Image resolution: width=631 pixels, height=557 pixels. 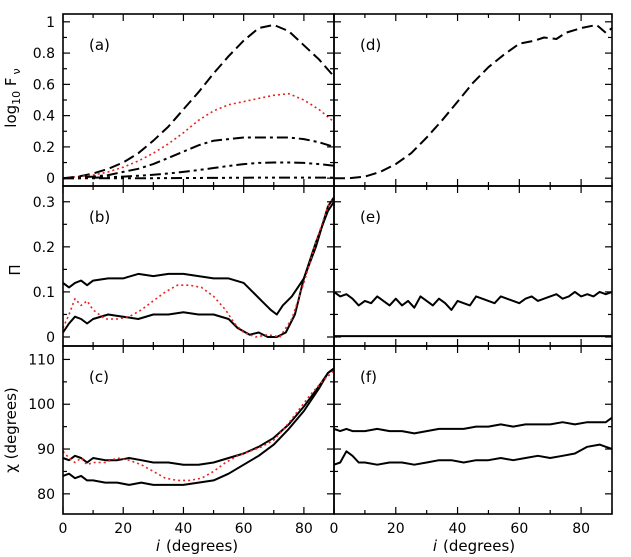 I want to click on panel-d-series, so click(x=473, y=101).